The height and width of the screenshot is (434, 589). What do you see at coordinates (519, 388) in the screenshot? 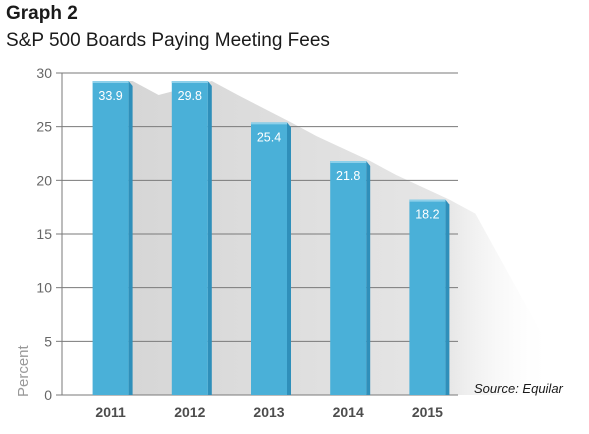
I see `source-note: Source: Equilar` at bounding box center [519, 388].